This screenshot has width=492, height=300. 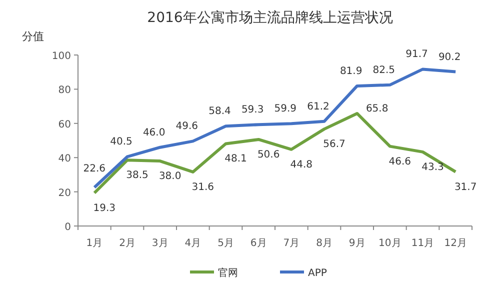 I want to click on x-tick-label: 6月, so click(x=258, y=243).